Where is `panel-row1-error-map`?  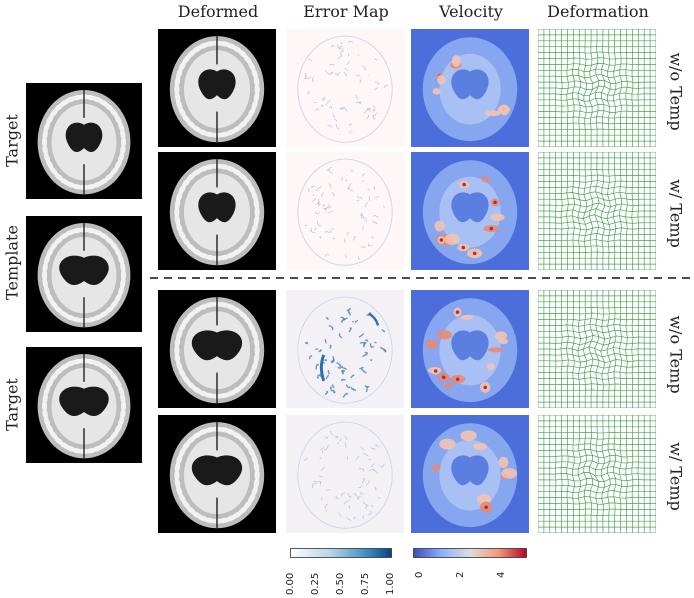 panel-row1-error-map is located at coordinates (345, 88).